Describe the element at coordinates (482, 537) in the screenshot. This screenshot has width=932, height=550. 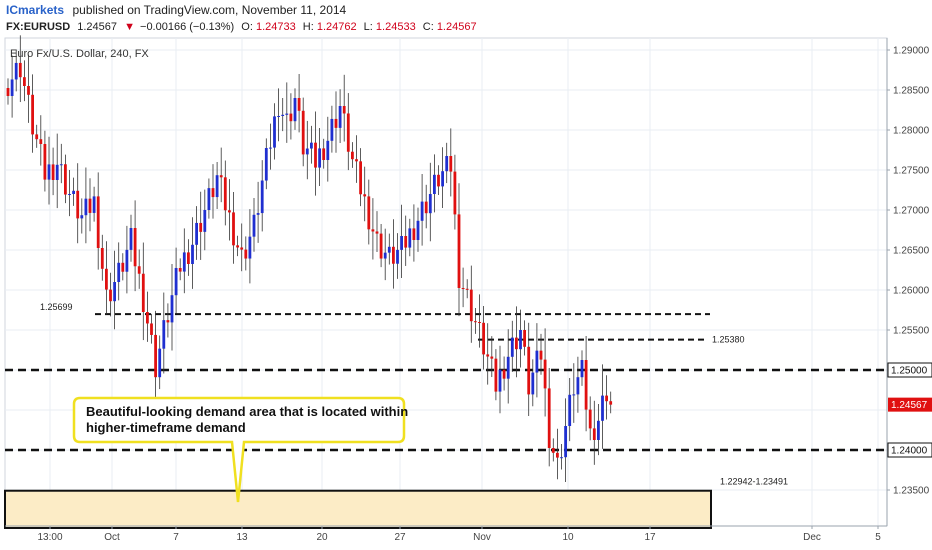
I see `x-tick-label: Nov` at that location.